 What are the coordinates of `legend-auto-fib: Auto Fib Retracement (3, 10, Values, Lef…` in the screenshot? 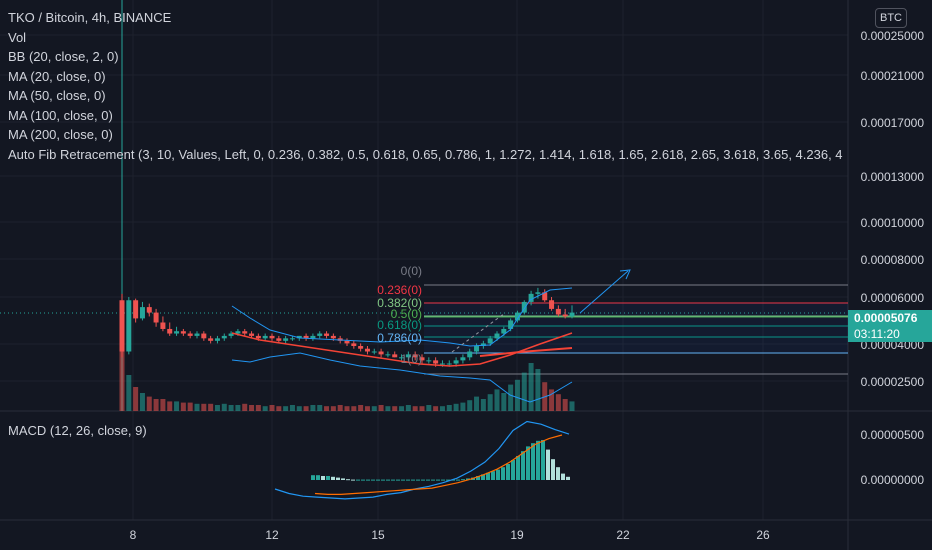 It's located at (425, 154).